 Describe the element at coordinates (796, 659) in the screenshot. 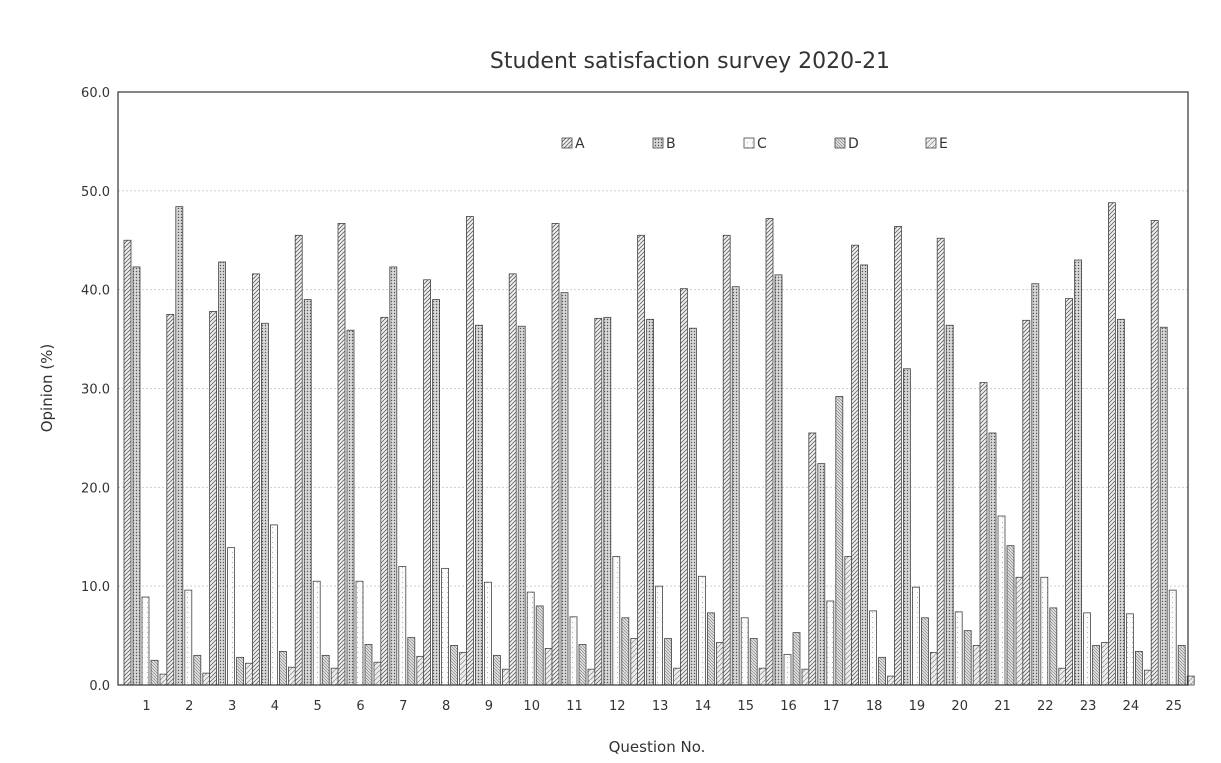

I see `bar-q16-D` at that location.